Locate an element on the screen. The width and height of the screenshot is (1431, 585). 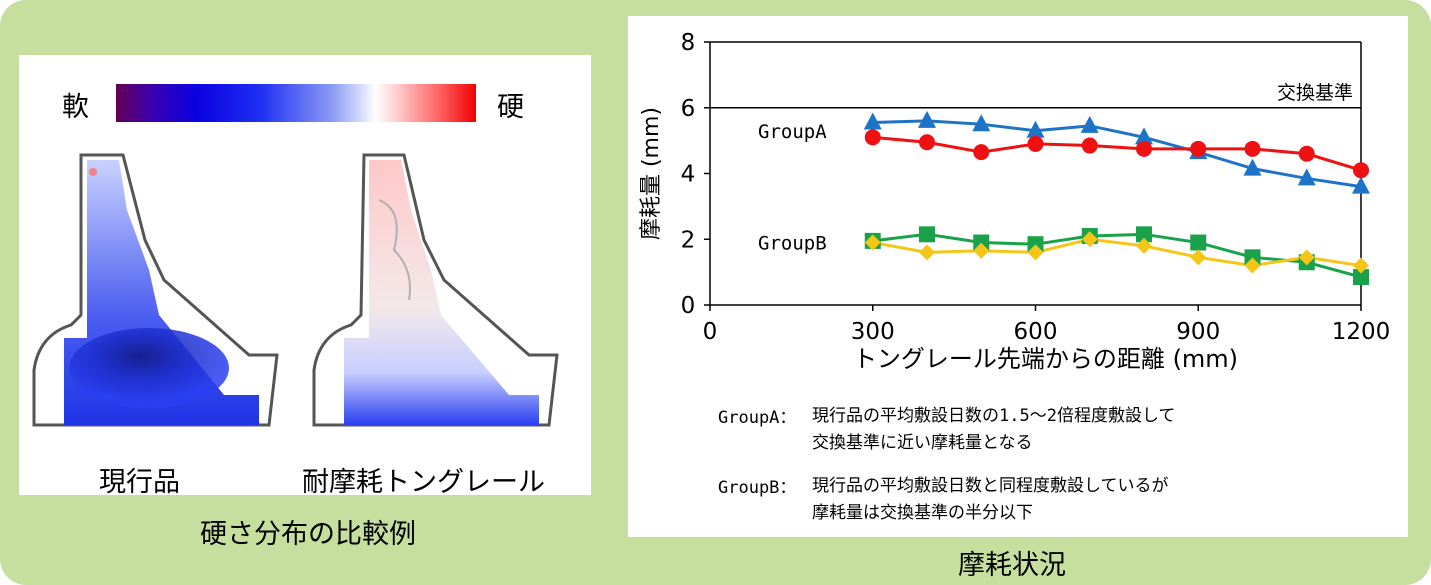
note-groupa-key: GroupA： is located at coordinates (757, 418).